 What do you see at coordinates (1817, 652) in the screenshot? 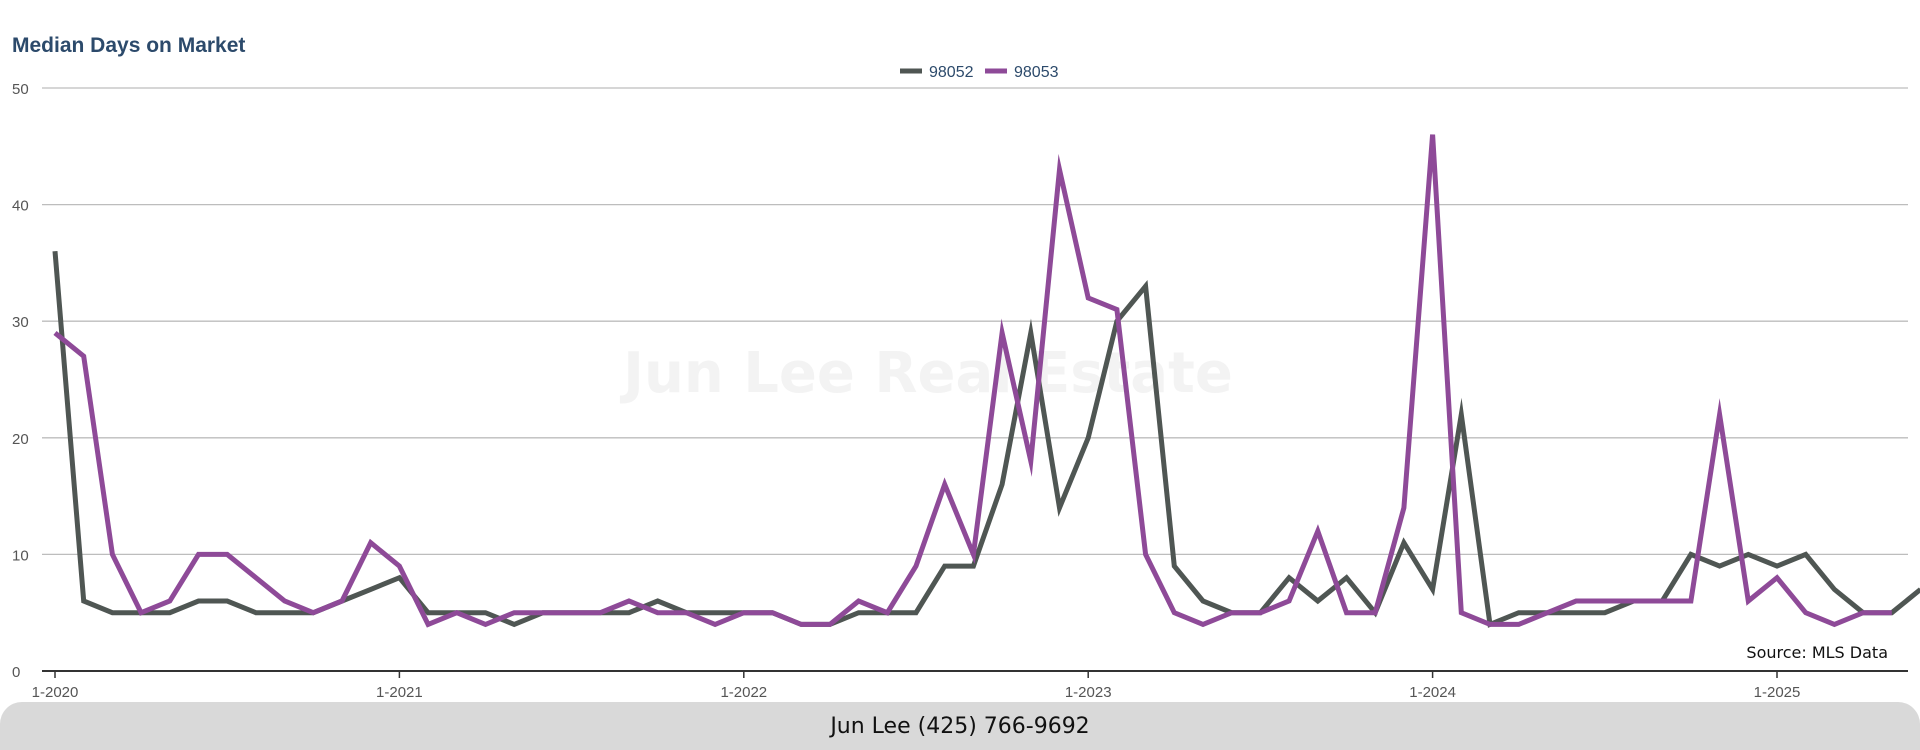
I see `source-note: Source: MLS Data` at bounding box center [1817, 652].